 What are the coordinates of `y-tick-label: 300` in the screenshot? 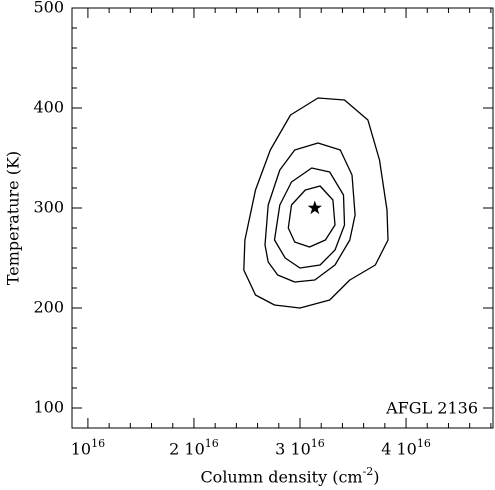 It's located at (48, 207).